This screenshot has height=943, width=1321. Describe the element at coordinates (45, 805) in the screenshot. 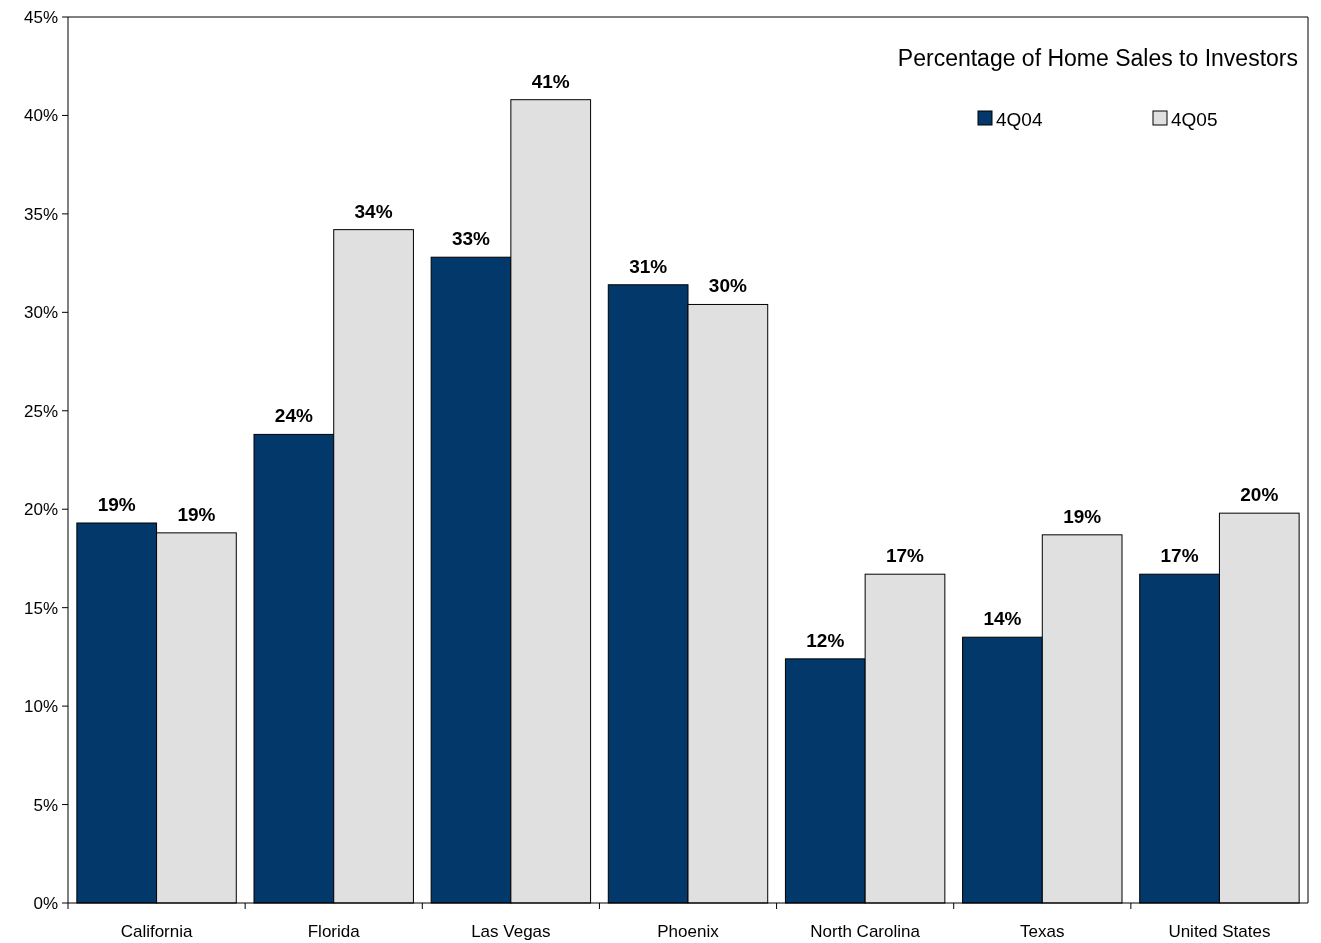

I see `y-tick-label: 5%` at that location.